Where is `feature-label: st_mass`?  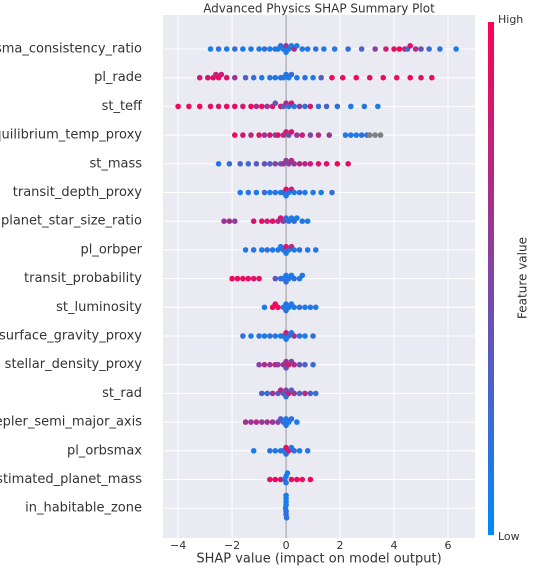
feature-label: st_mass is located at coordinates (115, 163).